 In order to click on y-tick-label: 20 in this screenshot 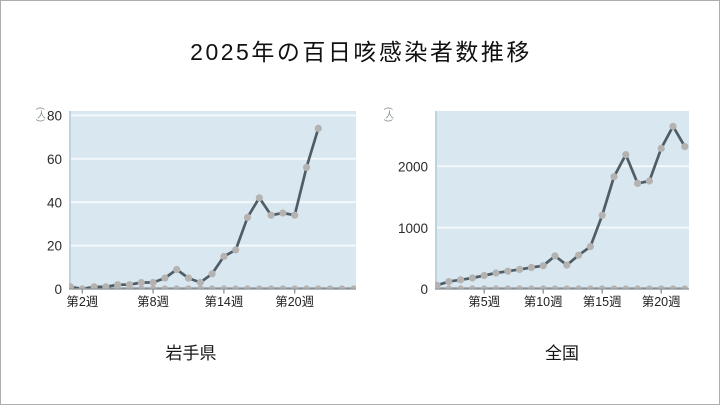, I will do `click(54, 246)`.